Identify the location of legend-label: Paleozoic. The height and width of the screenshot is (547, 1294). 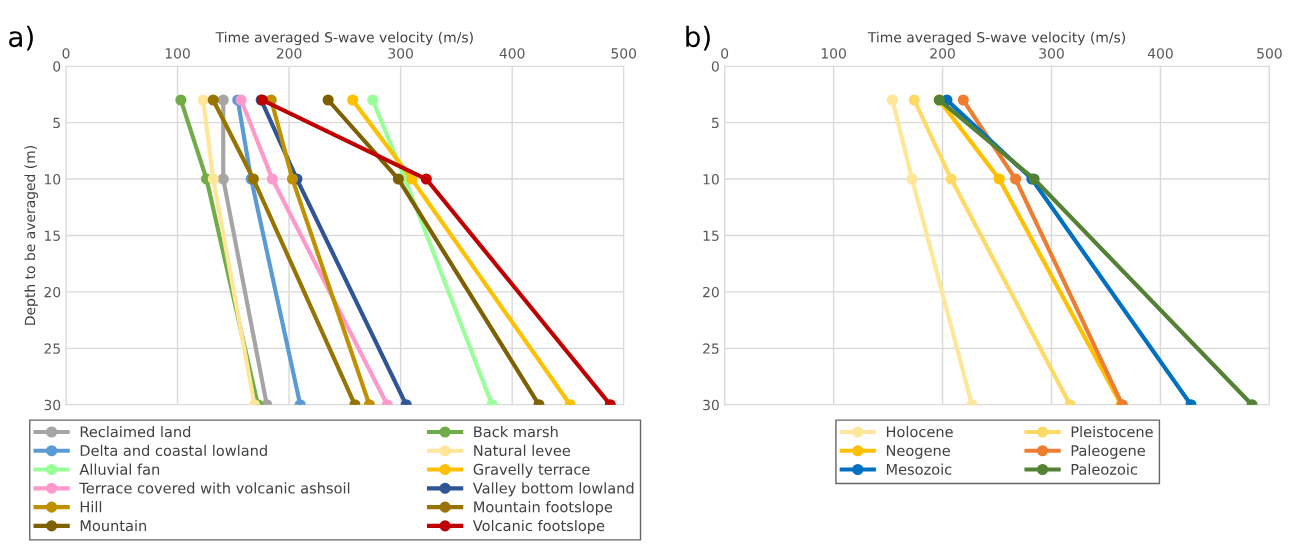
(1104, 469).